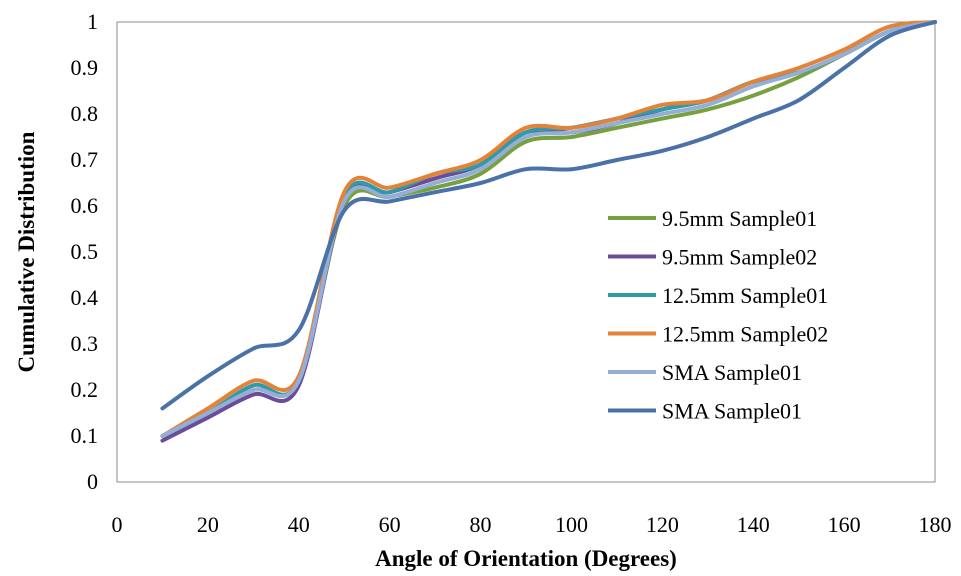  Describe the element at coordinates (935, 524) in the screenshot. I see `x-tick-label: 180` at that location.